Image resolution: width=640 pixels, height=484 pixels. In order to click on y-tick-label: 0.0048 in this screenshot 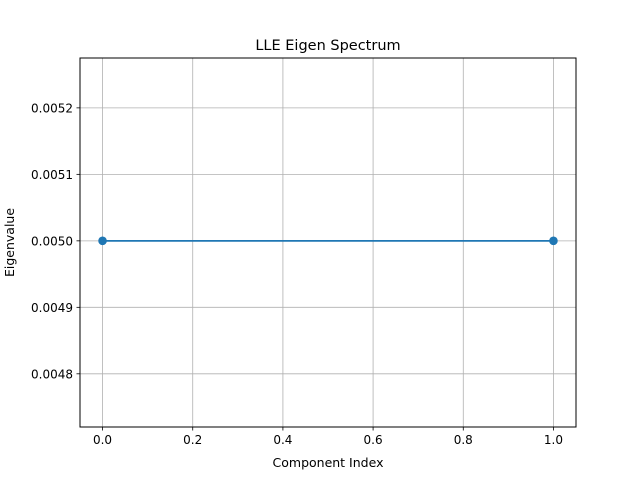, I will do `click(52, 374)`.